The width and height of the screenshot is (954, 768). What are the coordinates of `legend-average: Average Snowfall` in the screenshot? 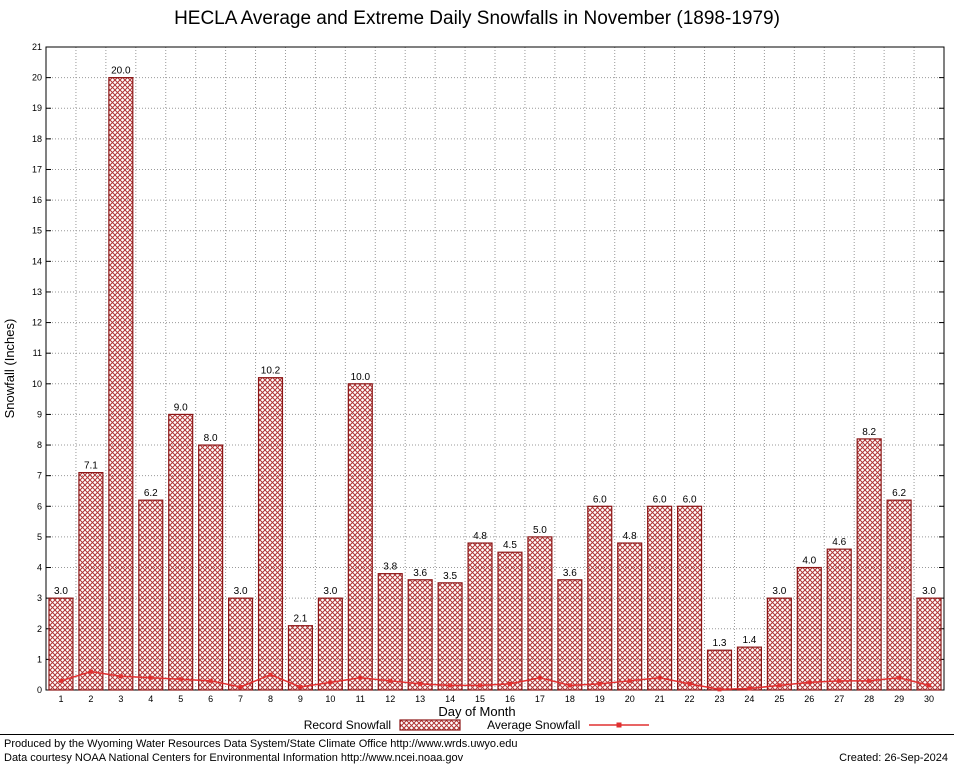 It's located at (568, 725).